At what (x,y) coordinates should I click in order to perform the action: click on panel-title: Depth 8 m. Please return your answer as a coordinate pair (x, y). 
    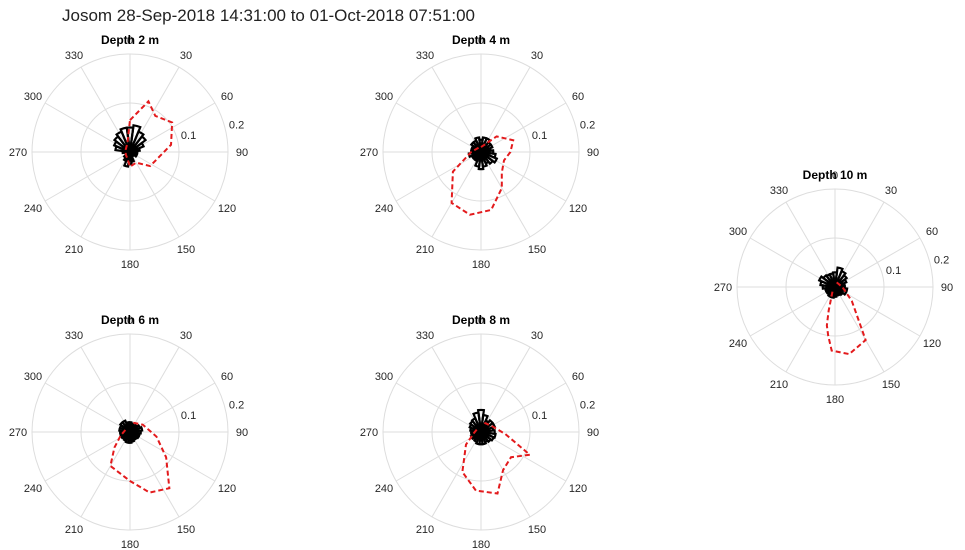
    Looking at the image, I should click on (481, 320).